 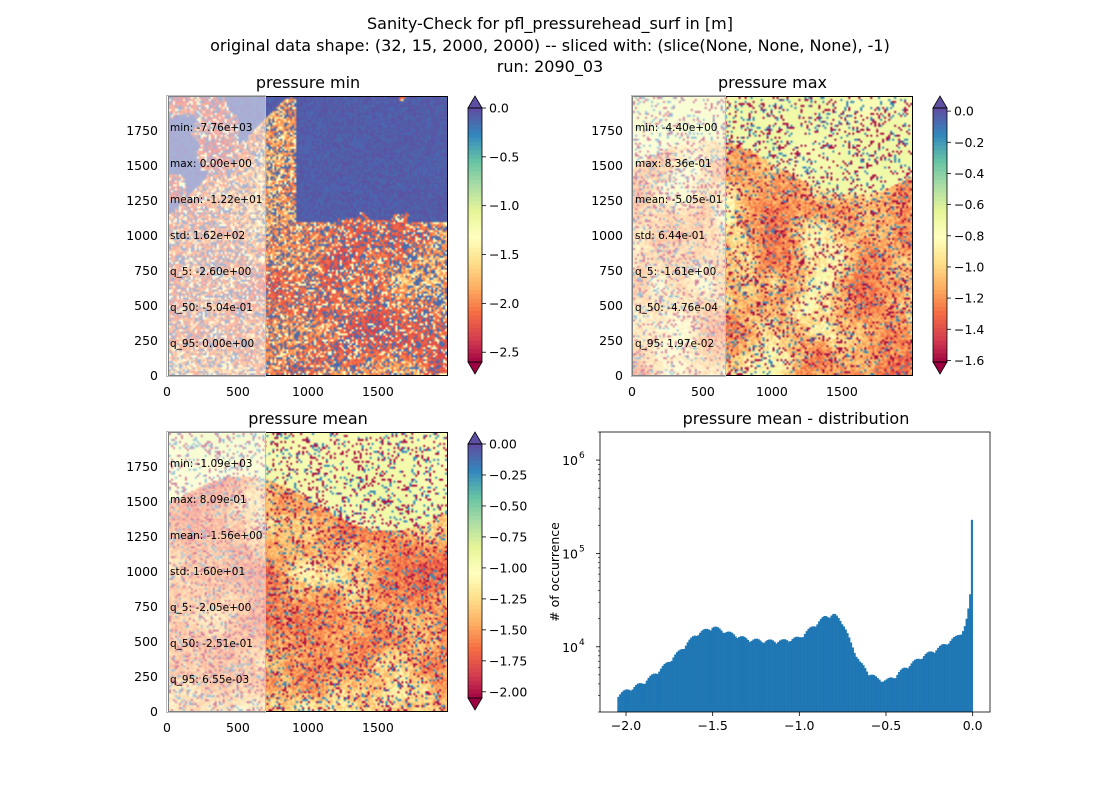 What do you see at coordinates (554, 572) in the screenshot?
I see `y-axis-label: # of occurrence` at bounding box center [554, 572].